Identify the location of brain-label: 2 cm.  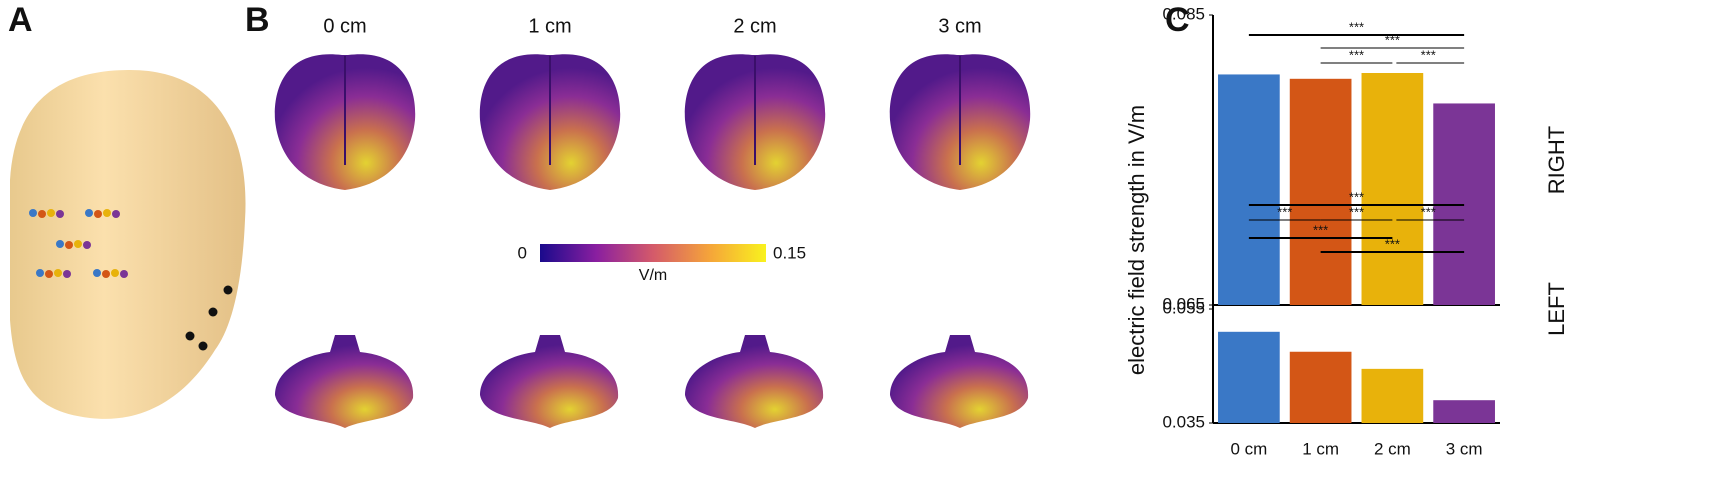
(754, 26).